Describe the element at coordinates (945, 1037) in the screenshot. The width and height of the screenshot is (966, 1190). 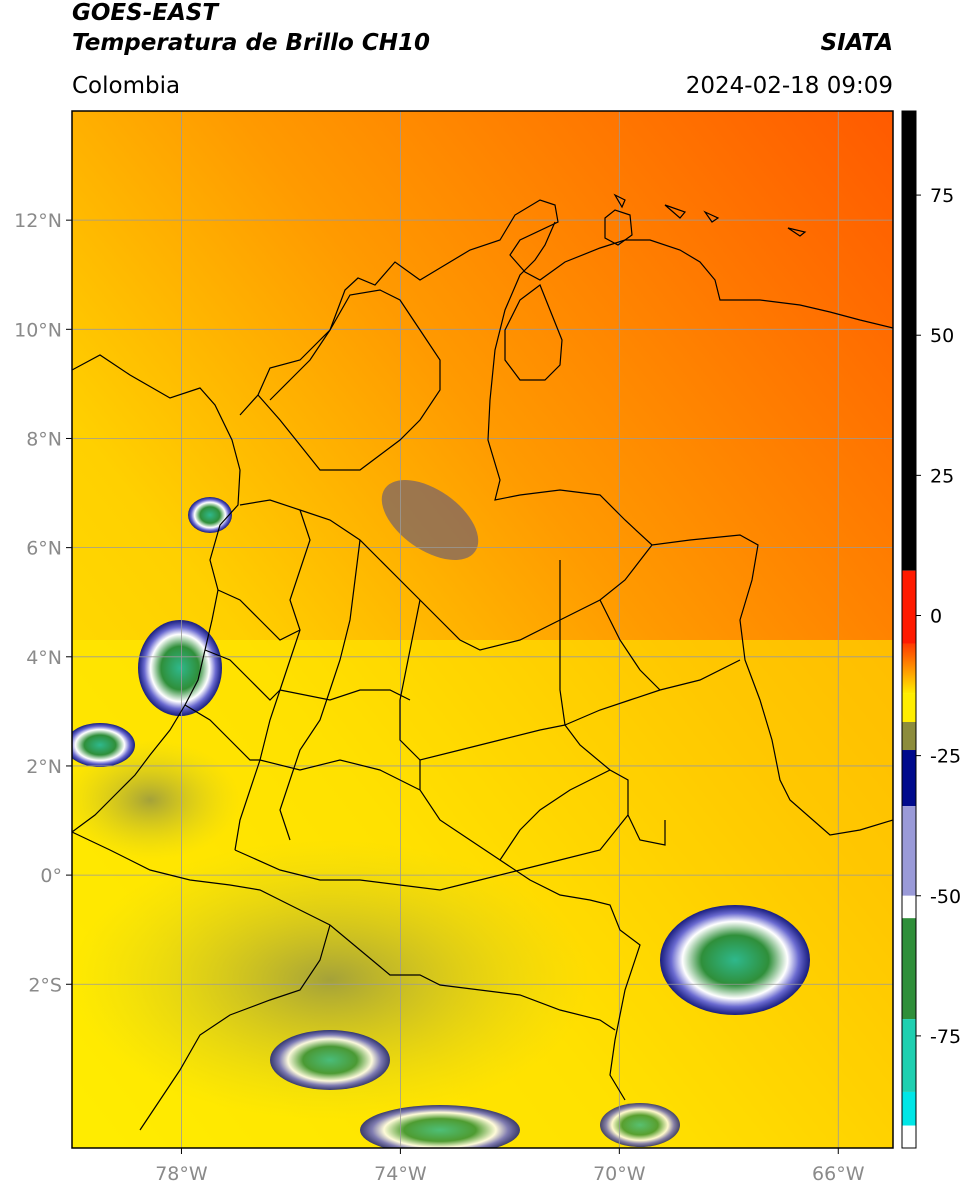
I see `colorbar-tick-label-6: -75` at that location.